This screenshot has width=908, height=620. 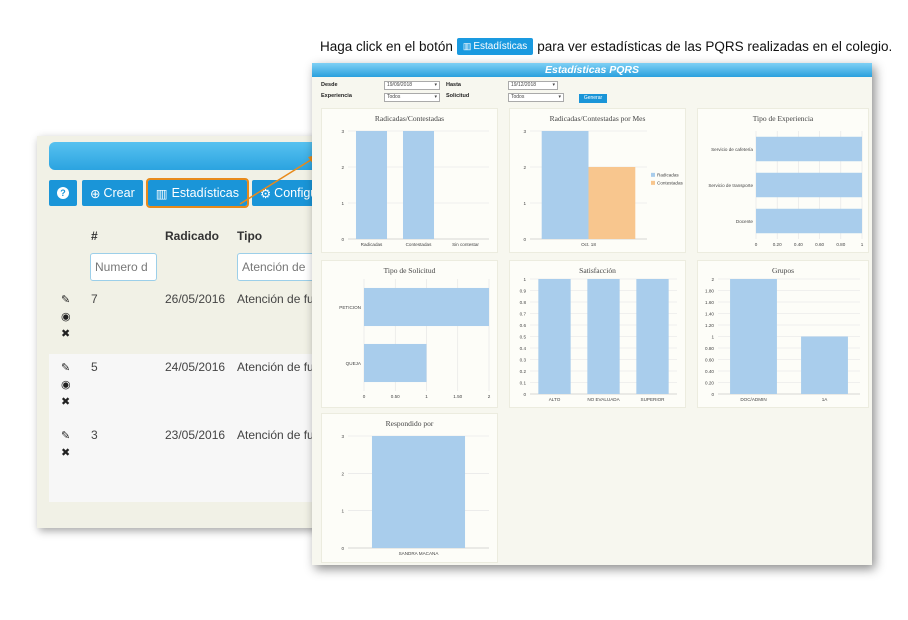 I want to click on y-tick-label: 3, so click(x=342, y=131).